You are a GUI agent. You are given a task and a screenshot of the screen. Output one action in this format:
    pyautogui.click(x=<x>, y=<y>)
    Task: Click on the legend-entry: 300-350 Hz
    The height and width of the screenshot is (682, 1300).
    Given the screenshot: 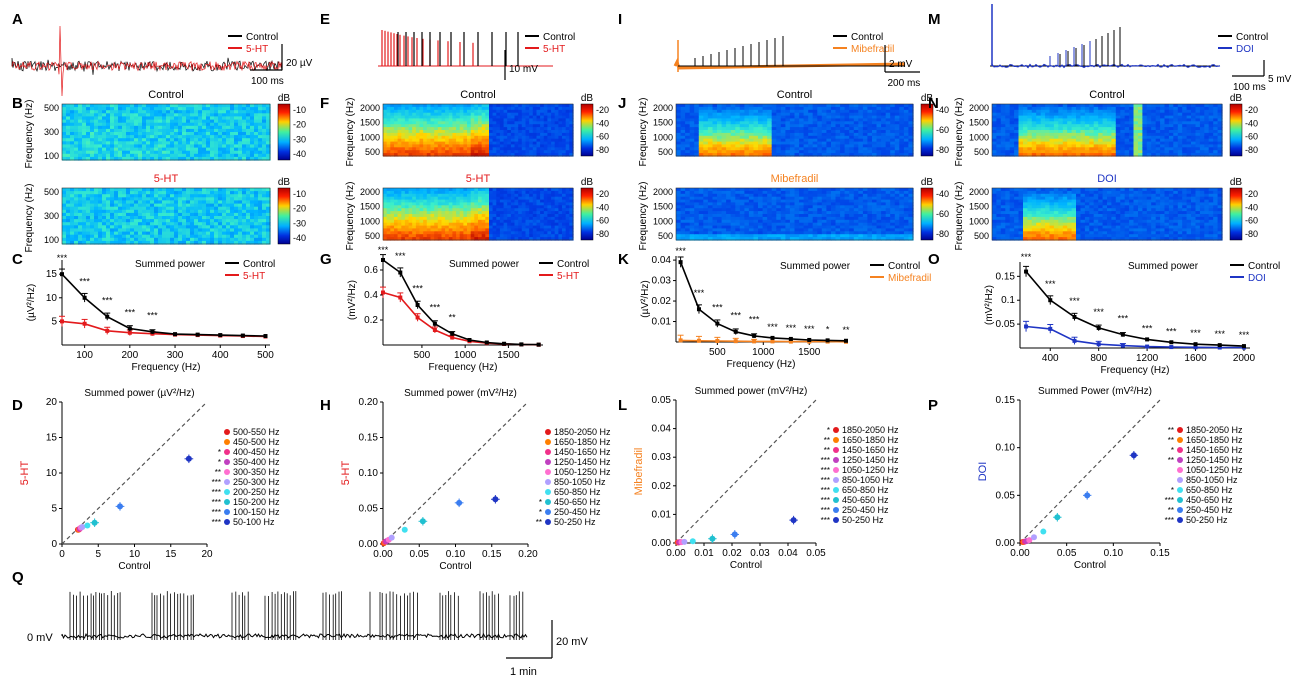 What is the action you would take?
    pyautogui.click(x=256, y=472)
    